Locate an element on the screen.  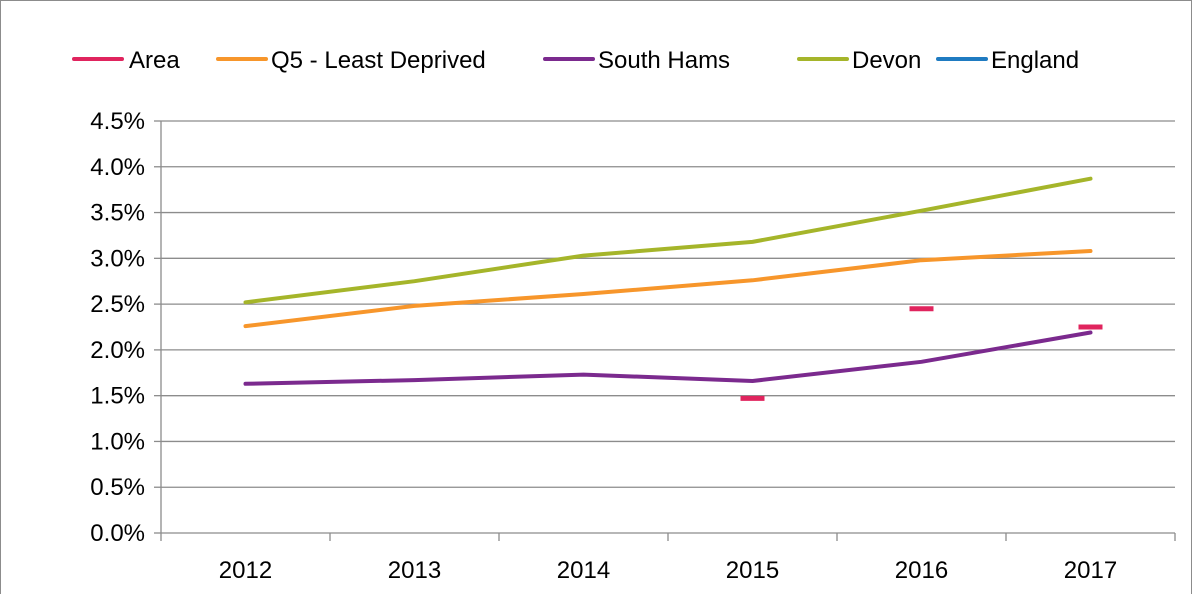
x-tick-label: 2013 is located at coordinates (414, 570).